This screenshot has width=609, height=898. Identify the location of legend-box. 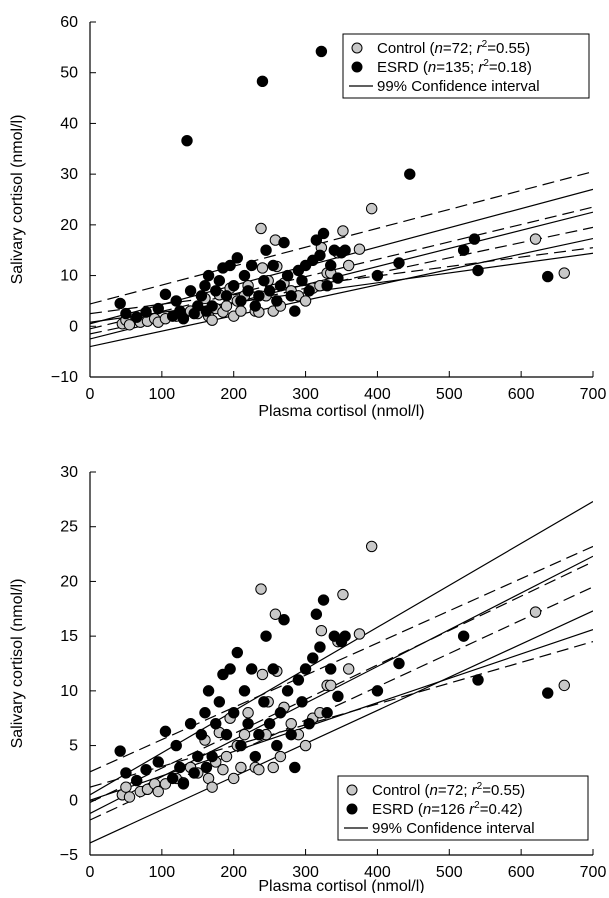
(463, 808).